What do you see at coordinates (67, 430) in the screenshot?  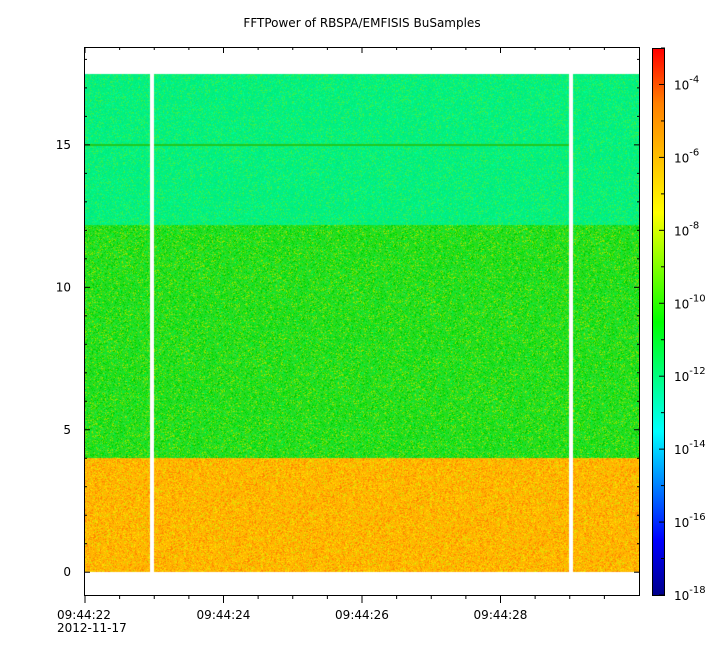 I see `y-tick-label: 5` at bounding box center [67, 430].